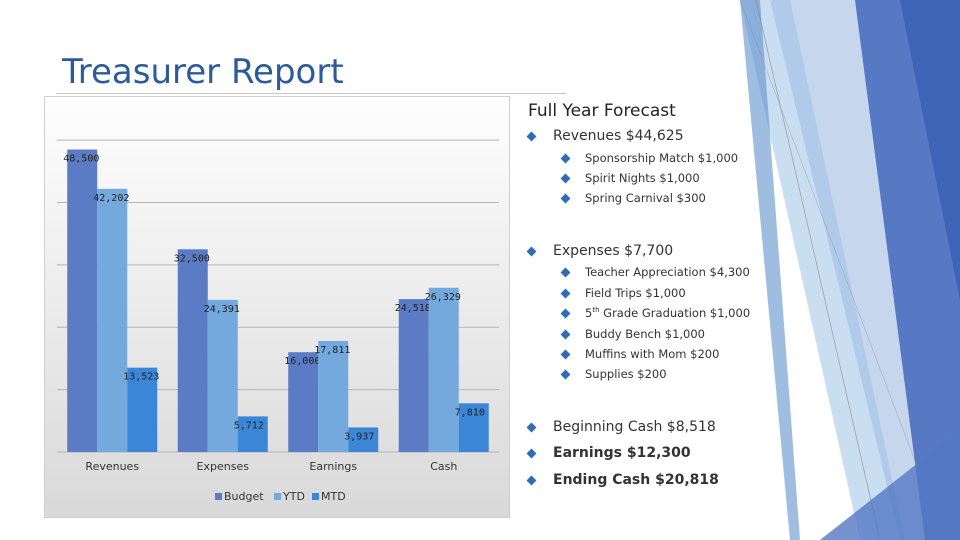 The width and height of the screenshot is (960, 540). I want to click on legend-label: YTD, so click(293, 496).